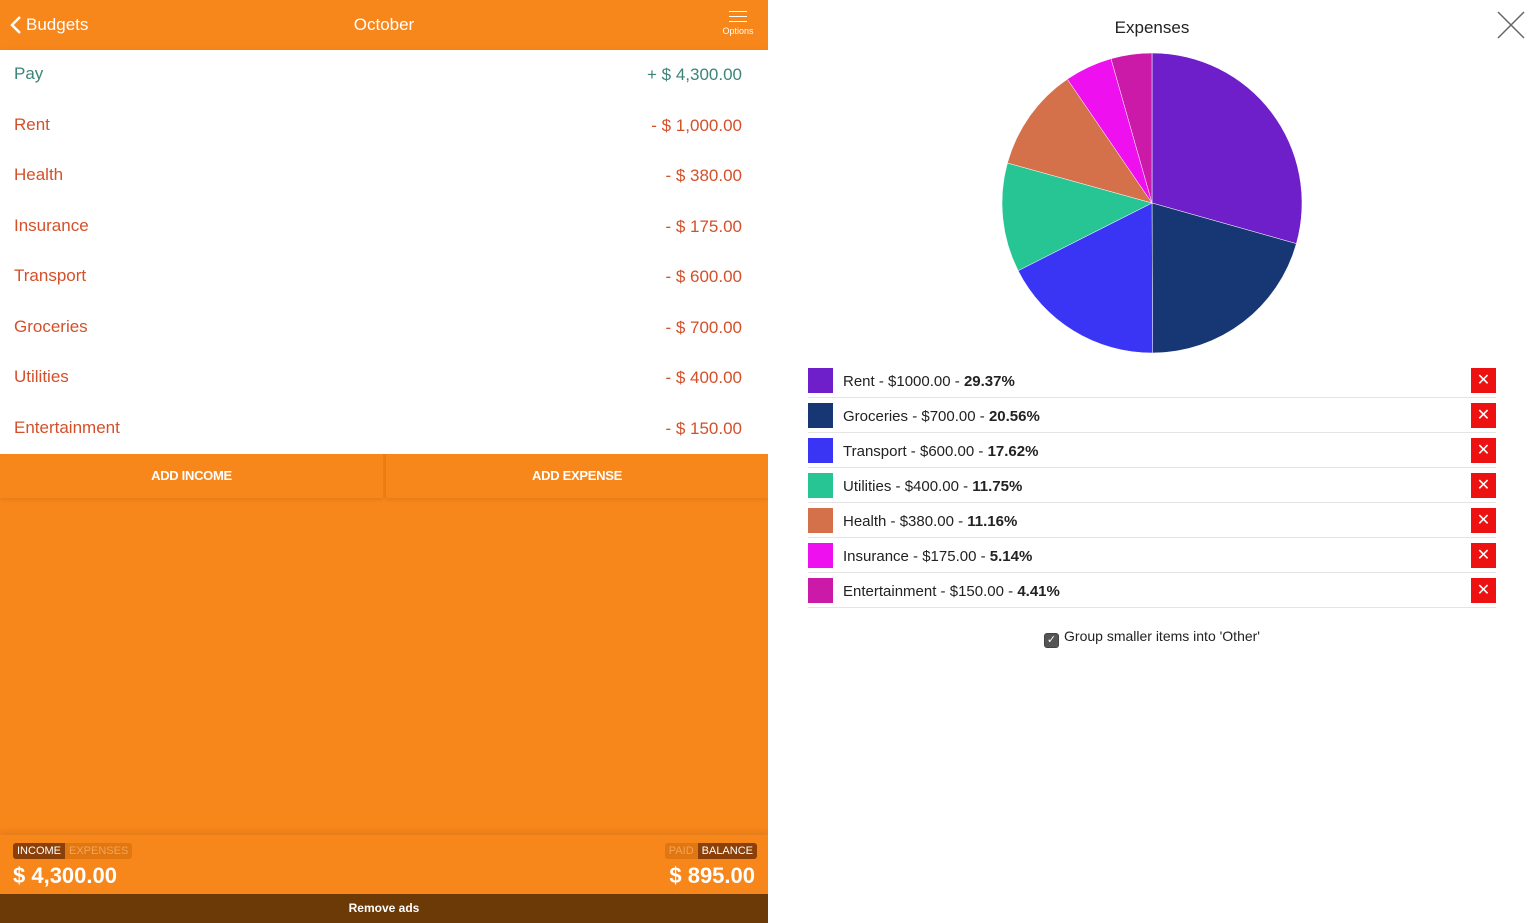 The height and width of the screenshot is (923, 1536). I want to click on legend-label: Groceries - $700.00 - 20.56%, so click(941, 416).